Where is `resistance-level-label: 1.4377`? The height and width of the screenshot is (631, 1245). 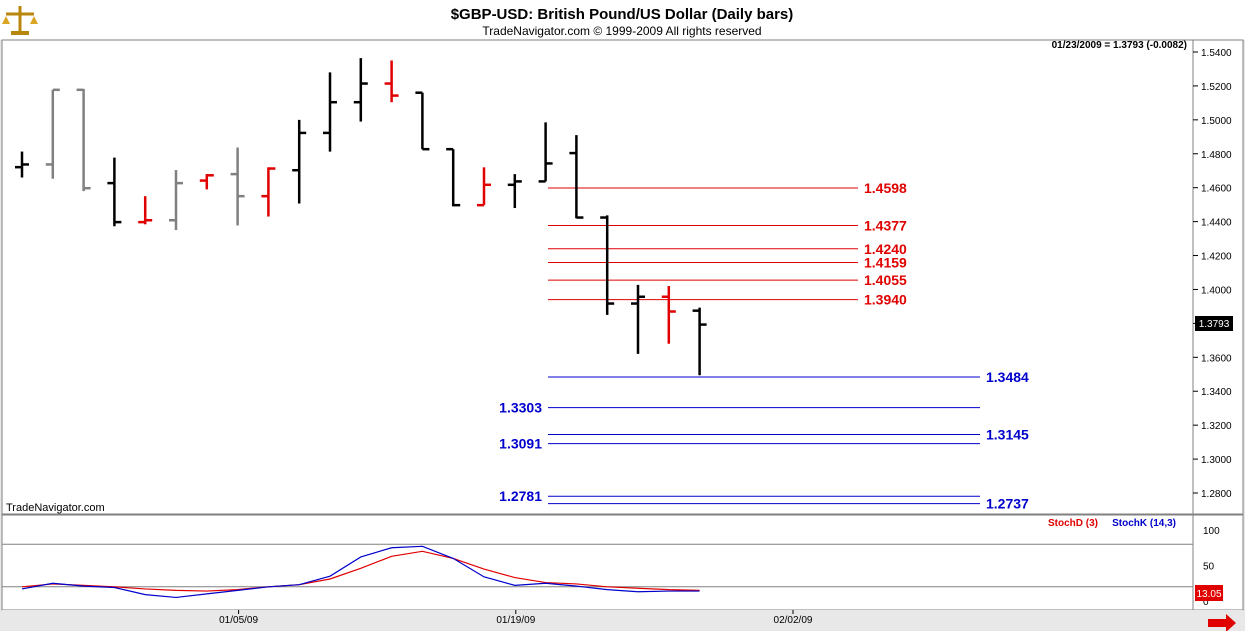 resistance-level-label: 1.4377 is located at coordinates (885, 226).